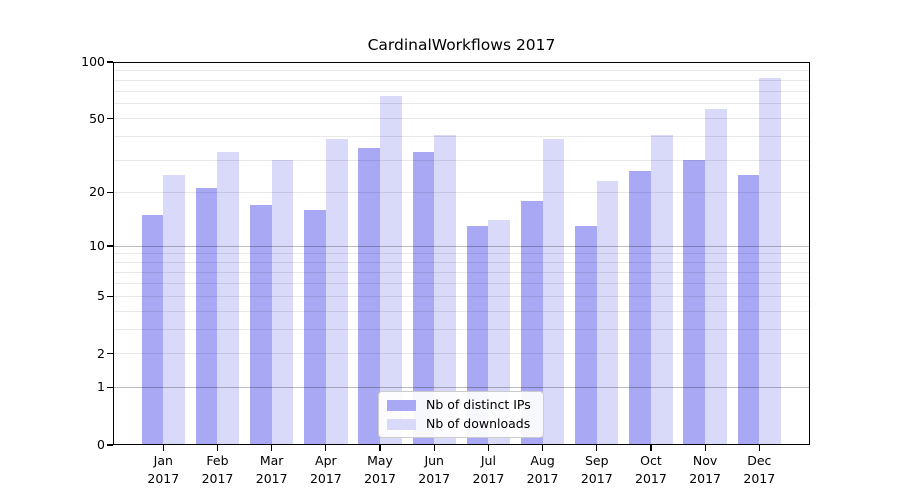 The image size is (900, 500). I want to click on x-tick-dec-2017, so click(759, 448).